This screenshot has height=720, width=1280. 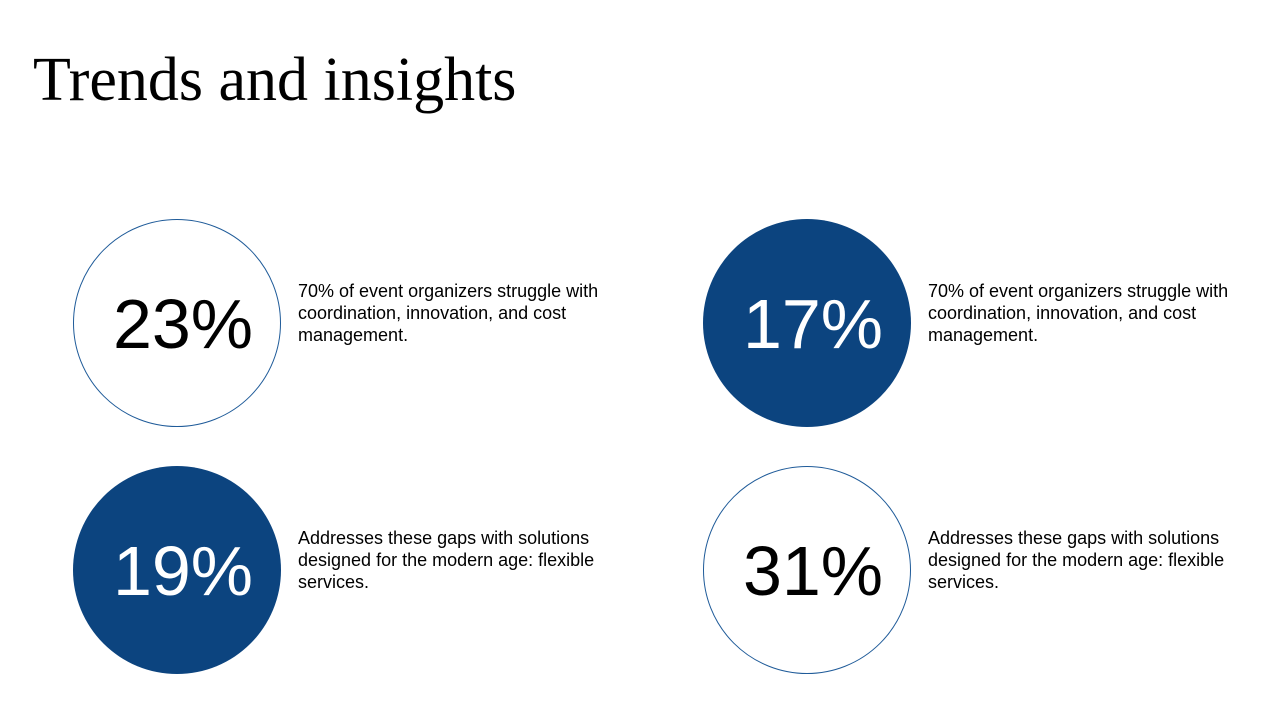 I want to click on stat-circle-17: 17%, so click(x=807, y=323).